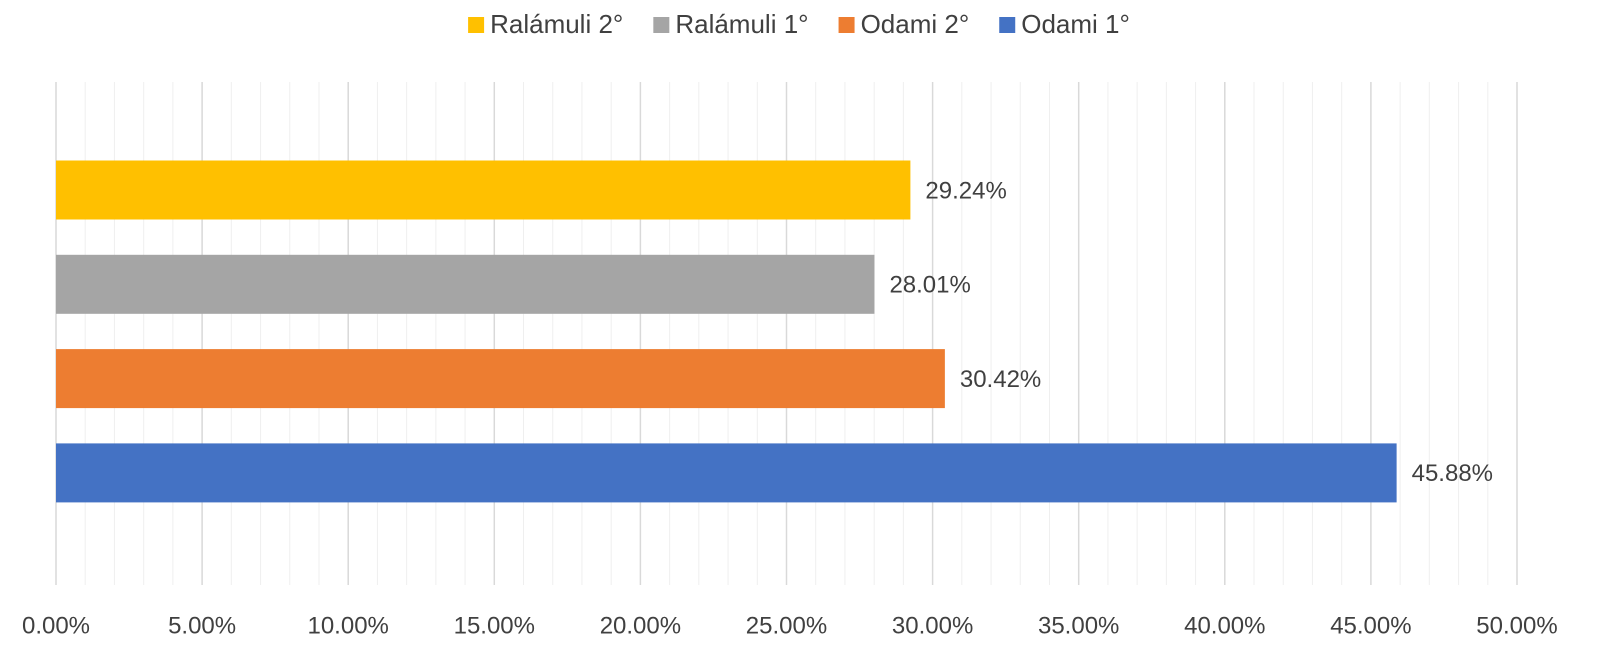 The width and height of the screenshot is (1598, 650). Describe the element at coordinates (56, 625) in the screenshot. I see `x-tick-label: 0.00%` at that location.